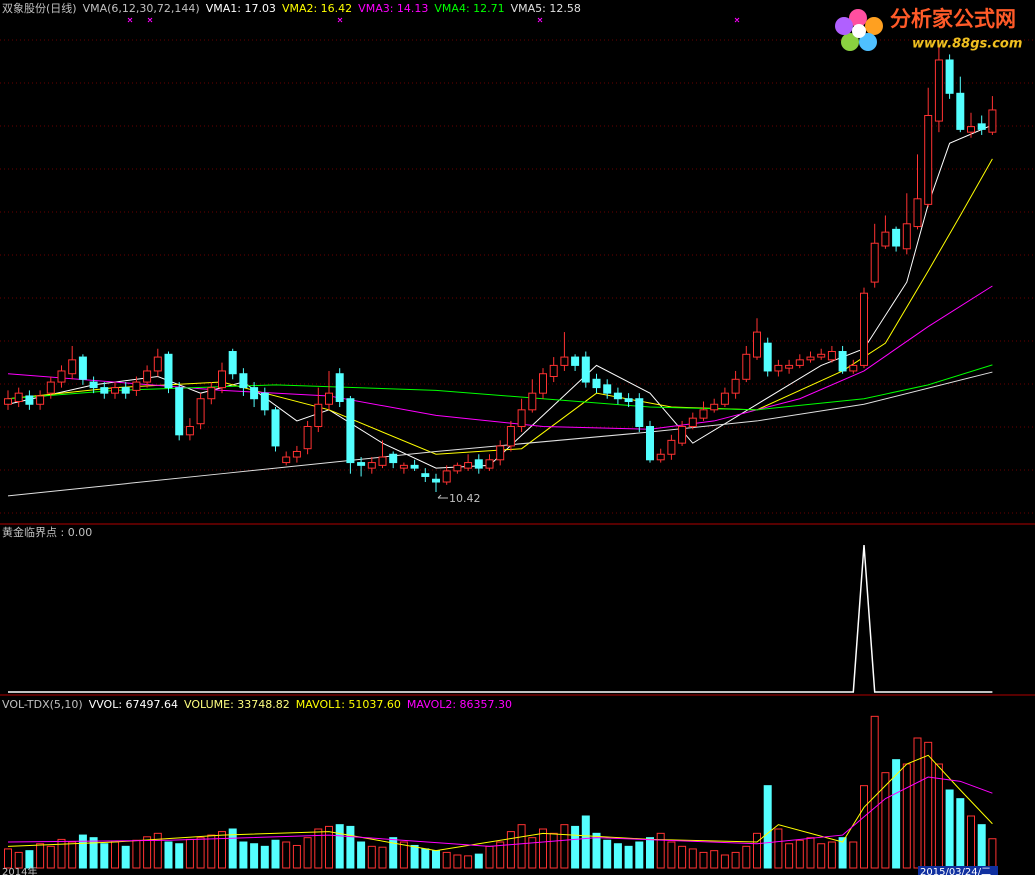 This screenshot has height=875, width=1035. What do you see at coordinates (141, 8) in the screenshot?
I see `header-item: VMA(6,12,30,72,144)` at bounding box center [141, 8].